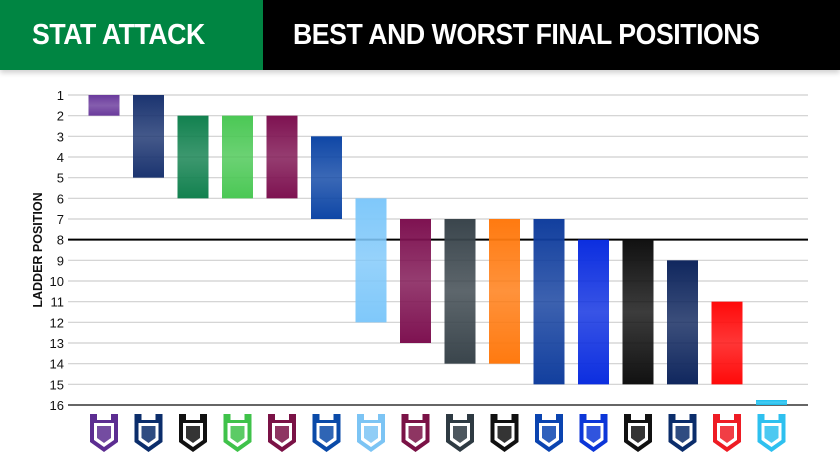 This screenshot has height=472, width=840. What do you see at coordinates (415, 433) in the screenshot?
I see `broncos-logo` at bounding box center [415, 433].